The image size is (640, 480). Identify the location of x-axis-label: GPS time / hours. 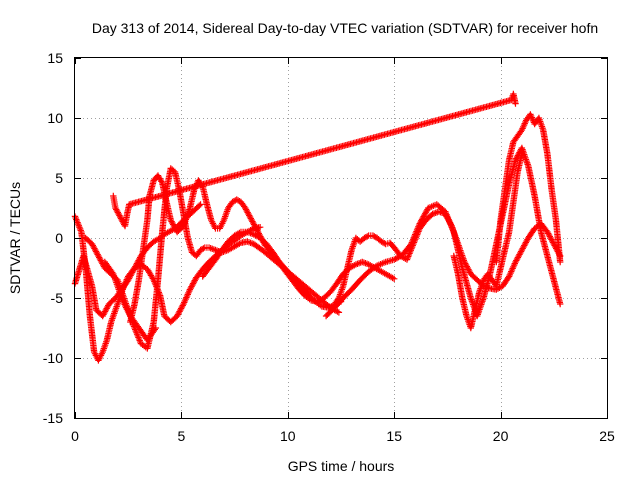
(341, 466).